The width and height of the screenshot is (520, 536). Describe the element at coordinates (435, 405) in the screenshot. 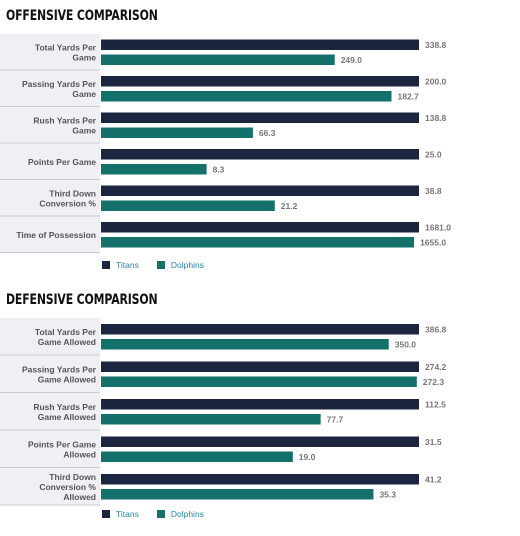

I see `titans-value-label: 112.5` at that location.